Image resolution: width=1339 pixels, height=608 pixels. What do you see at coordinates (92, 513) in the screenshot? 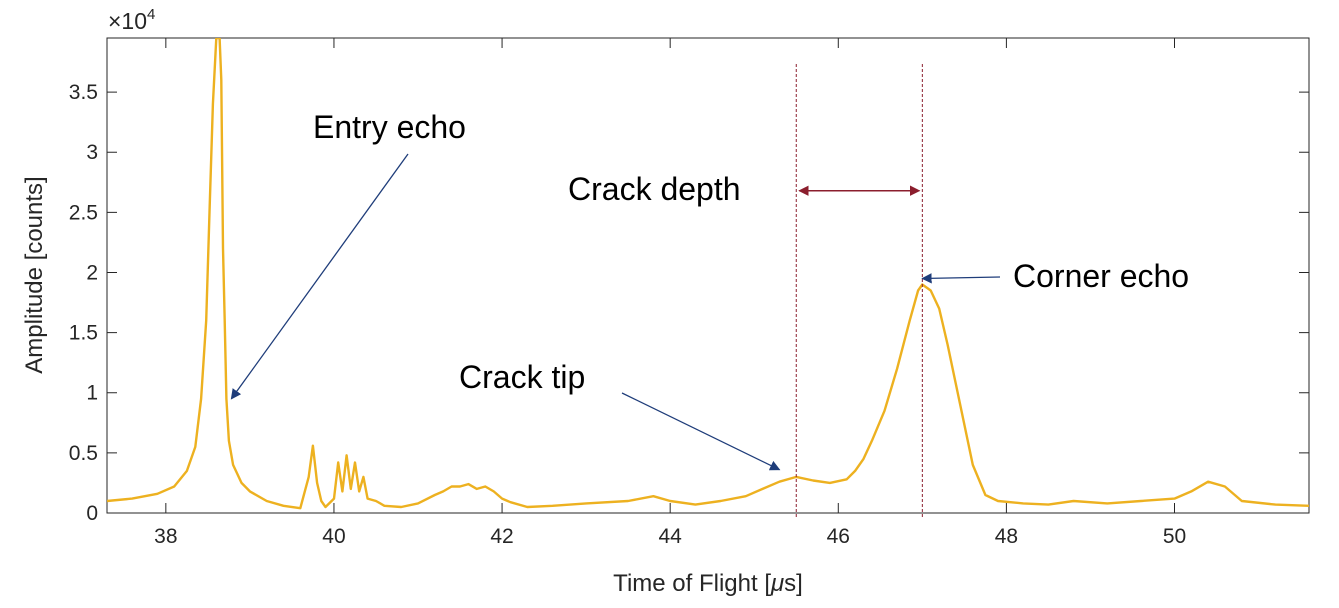
I see `y-tick-label: 0` at bounding box center [92, 513].